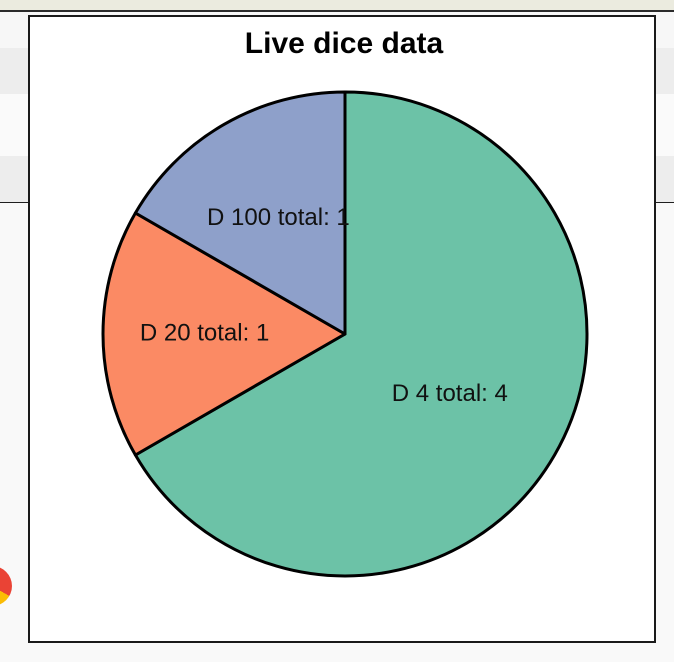 The width and height of the screenshot is (674, 662). What do you see at coordinates (6, 586) in the screenshot?
I see `app-logo-icon` at bounding box center [6, 586].